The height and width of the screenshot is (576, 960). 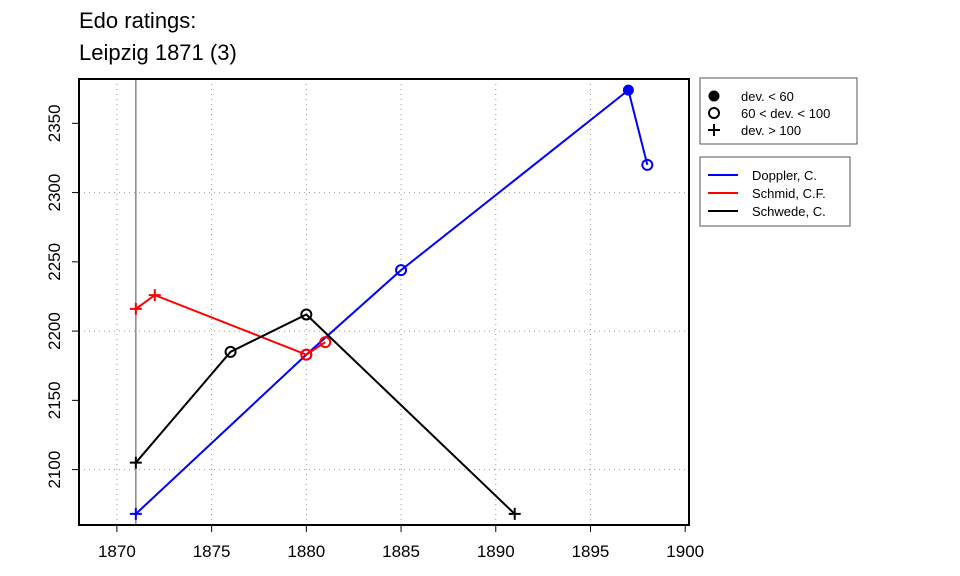 I want to click on x-tick-label-1875: 1875, so click(x=212, y=551).